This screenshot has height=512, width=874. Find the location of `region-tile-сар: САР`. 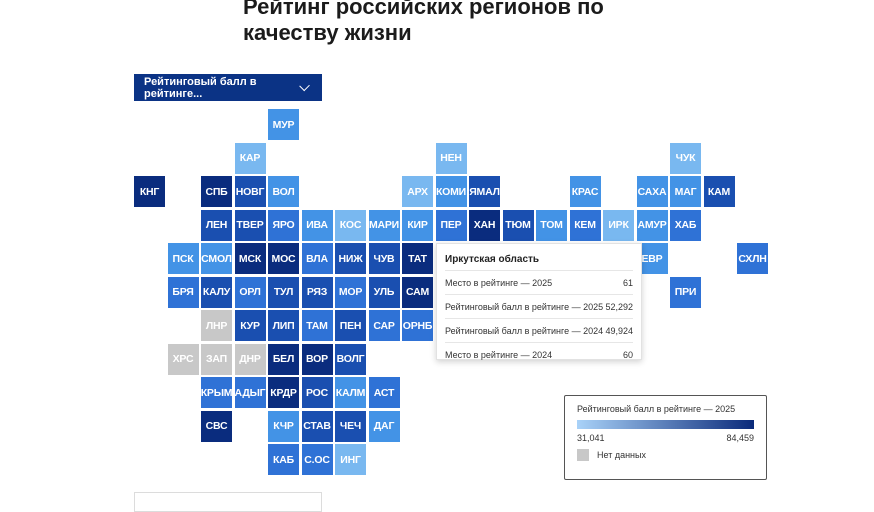

region-tile-сар: САР is located at coordinates (384, 325).